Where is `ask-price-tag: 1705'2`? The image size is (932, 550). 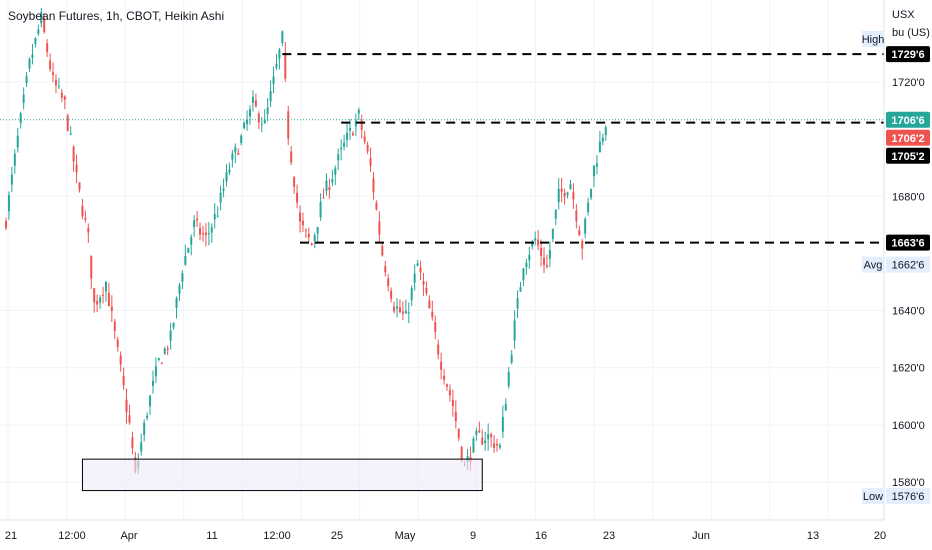 ask-price-tag: 1705'2 is located at coordinates (907, 157).